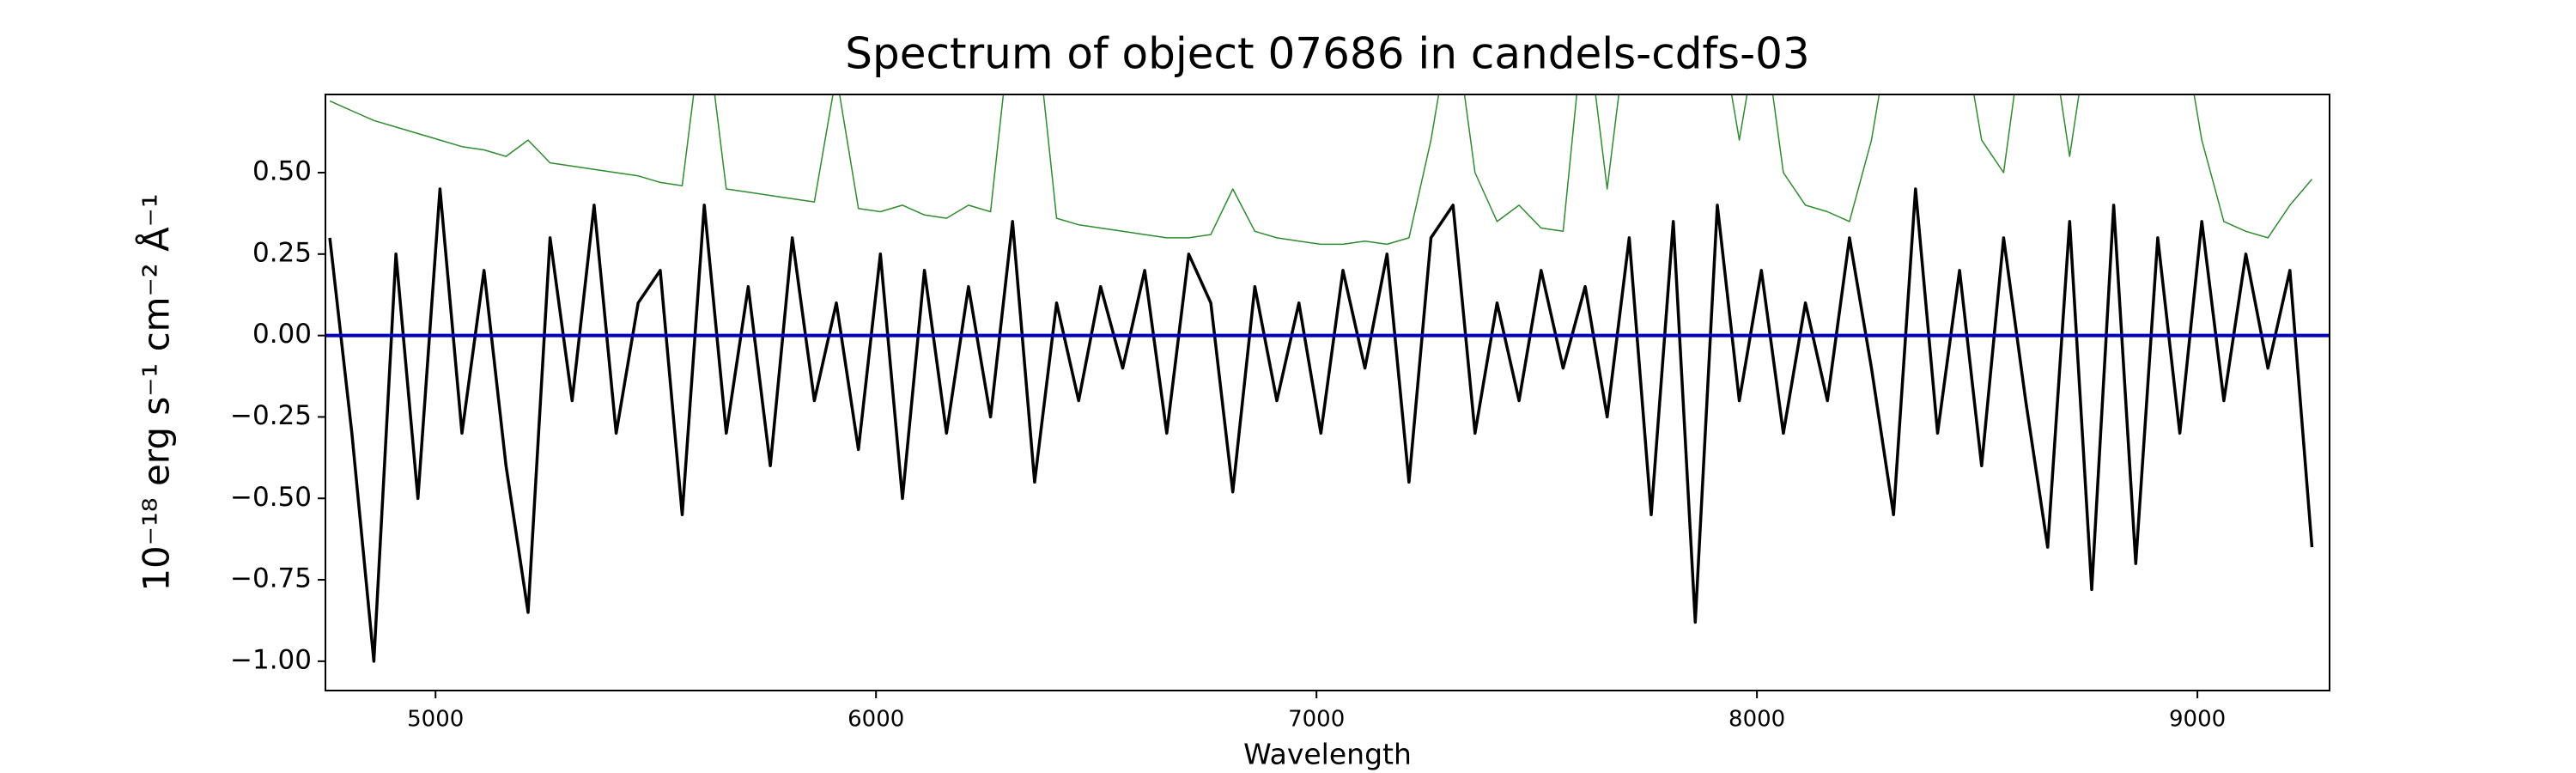 The width and height of the screenshot is (2576, 773). Describe the element at coordinates (282, 252) in the screenshot. I see `y-tick-label: 0.25` at that location.